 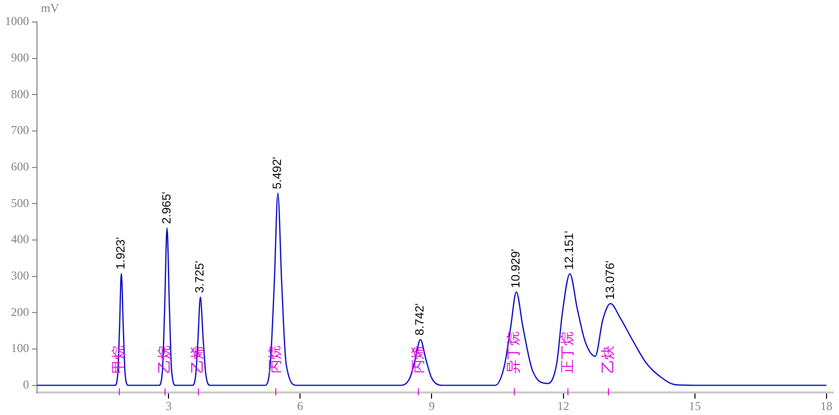 What do you see at coordinates (20, 203) in the screenshot?
I see `y-tick-label: 500` at bounding box center [20, 203].